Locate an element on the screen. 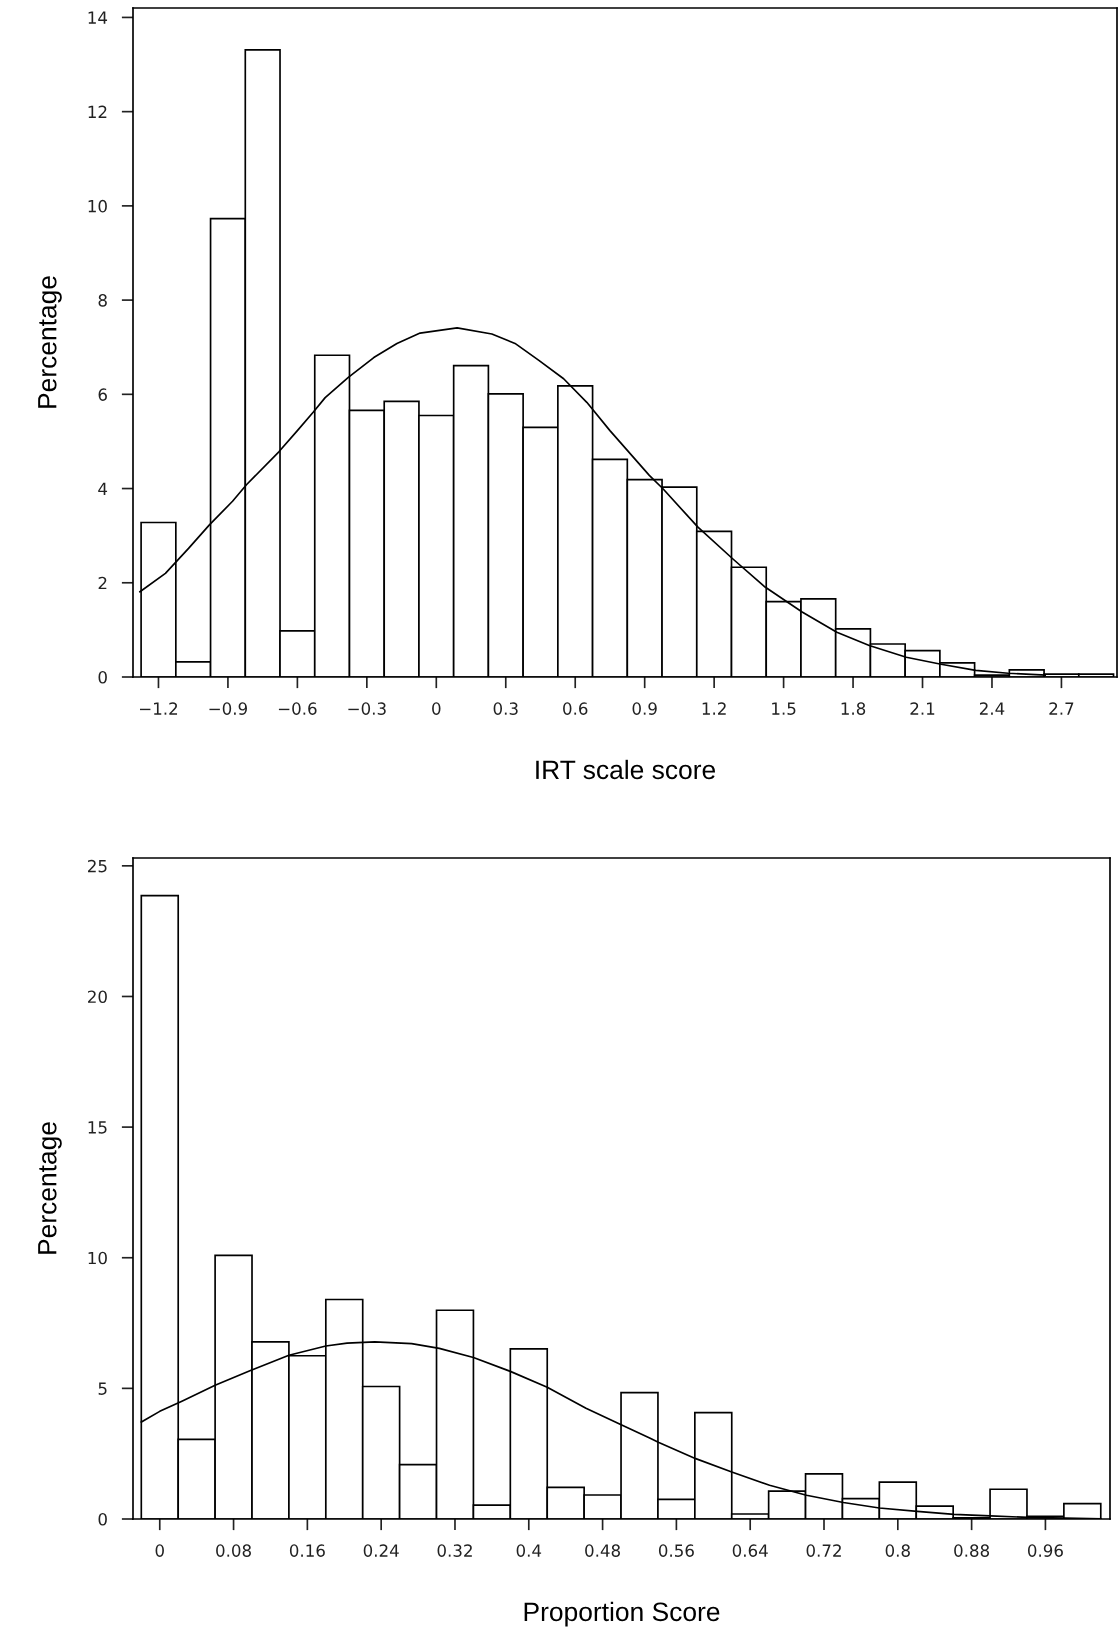 Image resolution: width=1119 pixels, height=1633 pixels. x-tick-label: 0.56 is located at coordinates (676, 1550).